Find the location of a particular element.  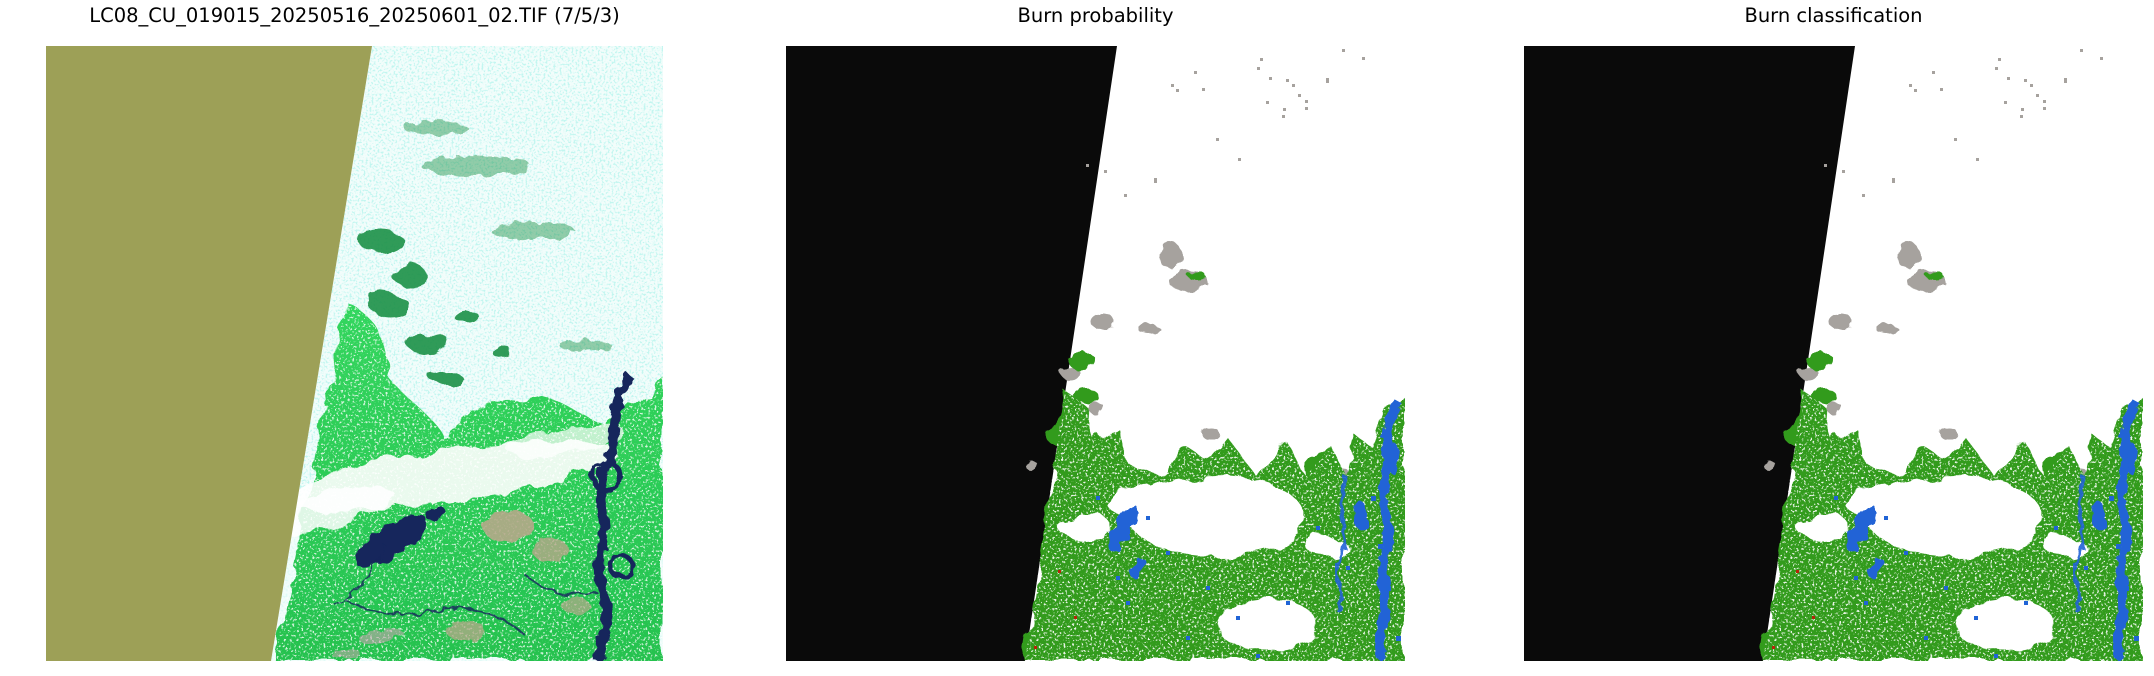

water-features is located at coordinates (499, 516).